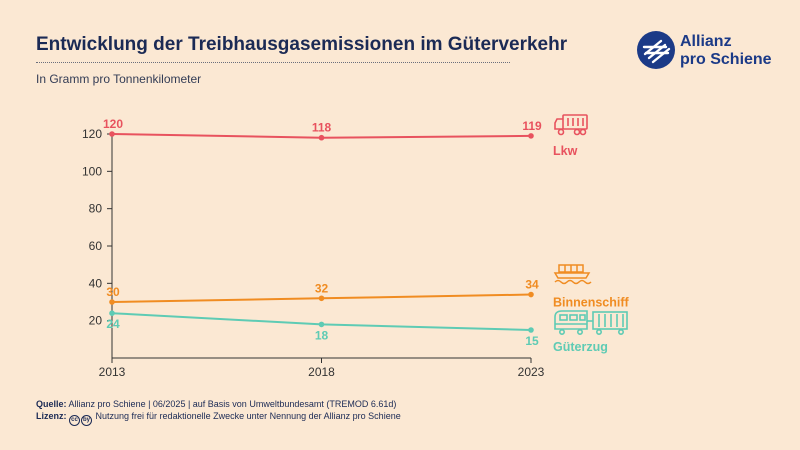 The width and height of the screenshot is (800, 450). I want to click on title-divider, so click(273, 62).